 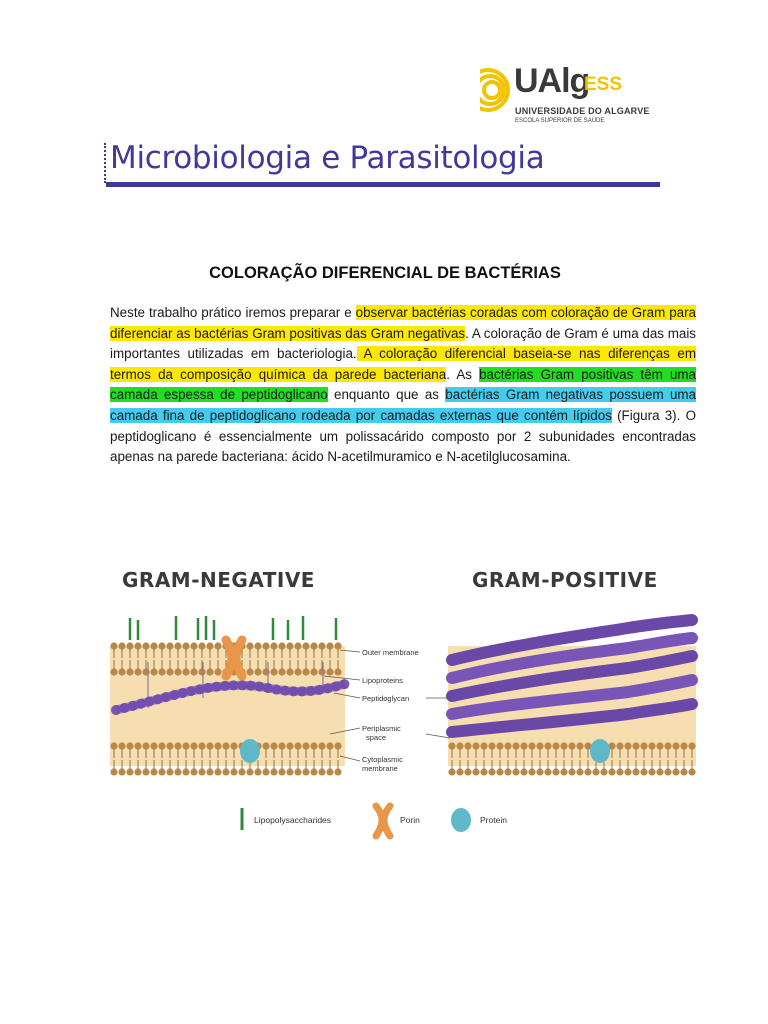 What do you see at coordinates (376, 737) in the screenshot?
I see `label-space: space` at bounding box center [376, 737].